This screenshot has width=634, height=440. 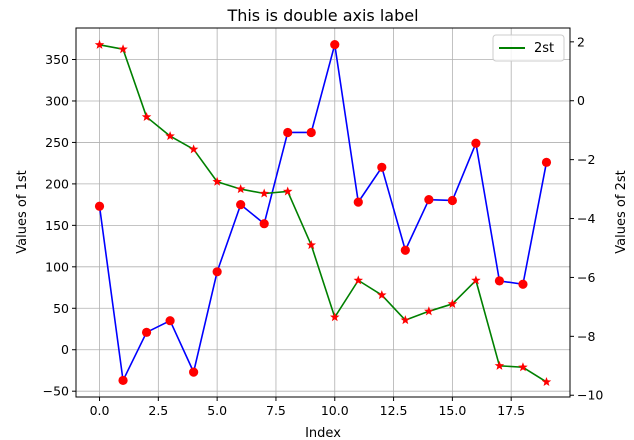 I want to click on y-tick-label-right: −4, so click(x=586, y=218).